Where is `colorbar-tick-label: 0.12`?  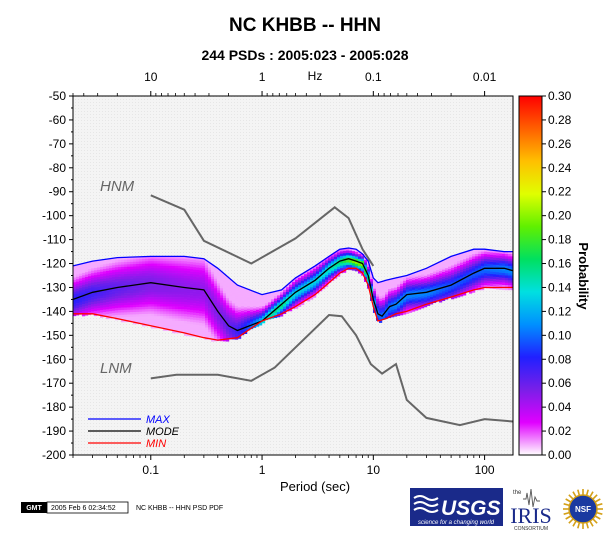 colorbar-tick-label: 0.12 is located at coordinates (560, 311).